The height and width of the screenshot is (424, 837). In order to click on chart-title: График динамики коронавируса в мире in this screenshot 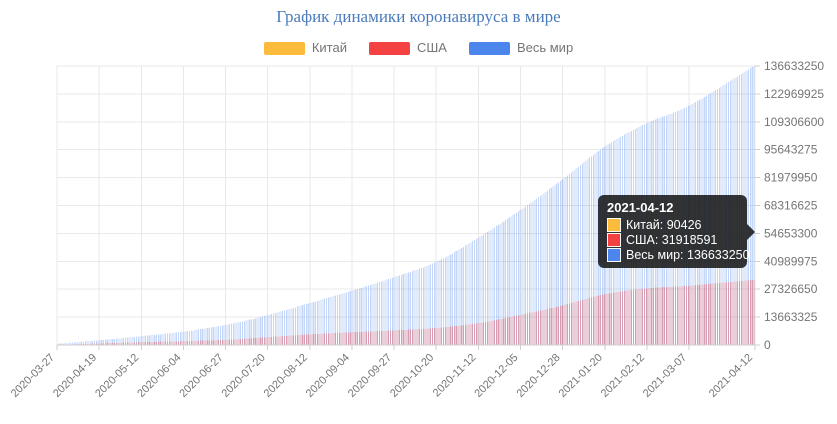, I will do `click(418, 16)`.